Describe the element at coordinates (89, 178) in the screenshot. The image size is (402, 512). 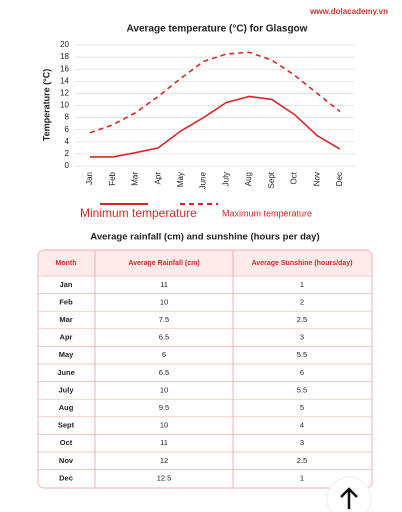
I see `x-tick-label: Jan` at that location.